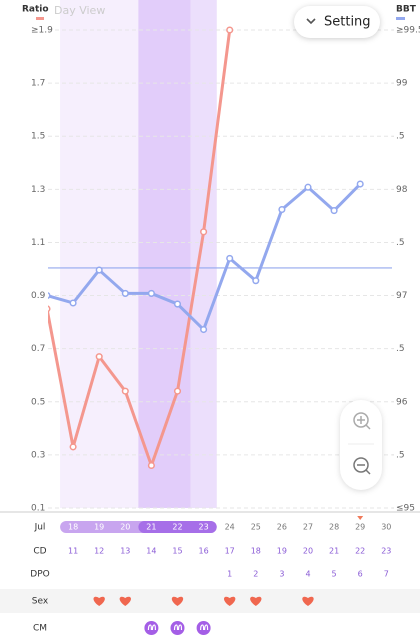 The image size is (420, 640). I want to click on x-tick-label: 26, so click(282, 527).